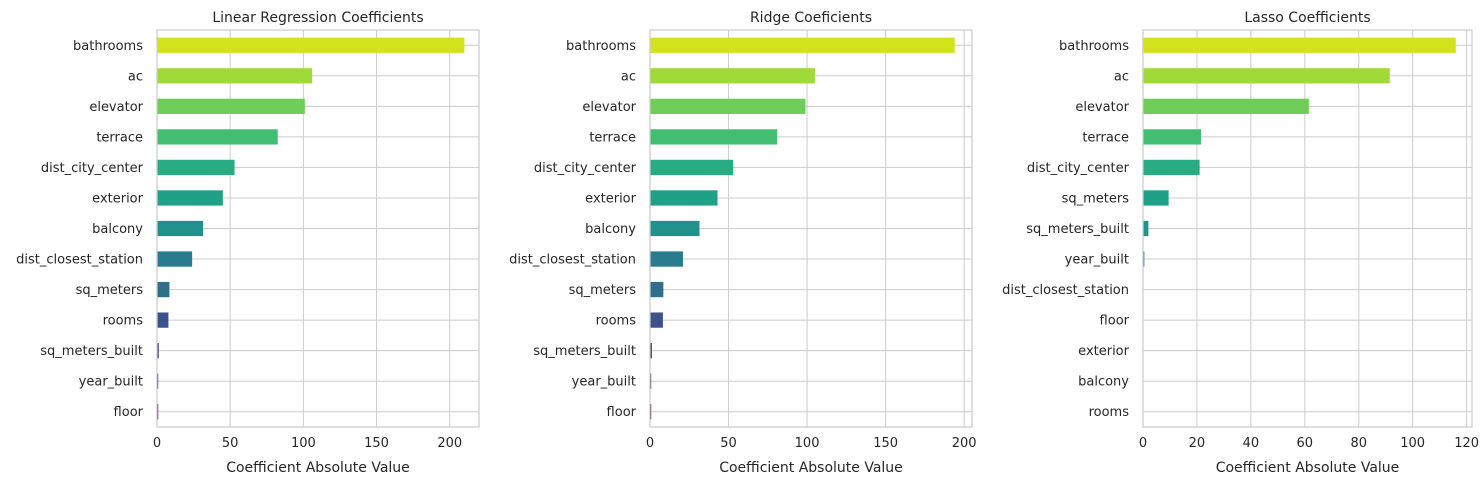 This screenshot has height=489, width=1484. What do you see at coordinates (1466, 443) in the screenshot?
I see `x-tick-label: 120` at bounding box center [1466, 443].